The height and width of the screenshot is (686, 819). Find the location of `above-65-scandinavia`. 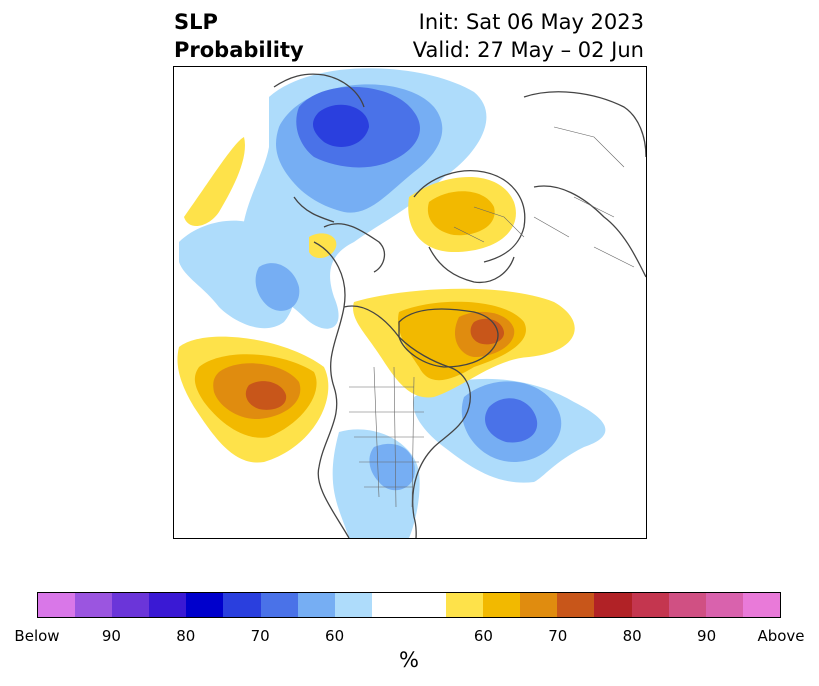

above-65-scandinavia is located at coordinates (461, 213).